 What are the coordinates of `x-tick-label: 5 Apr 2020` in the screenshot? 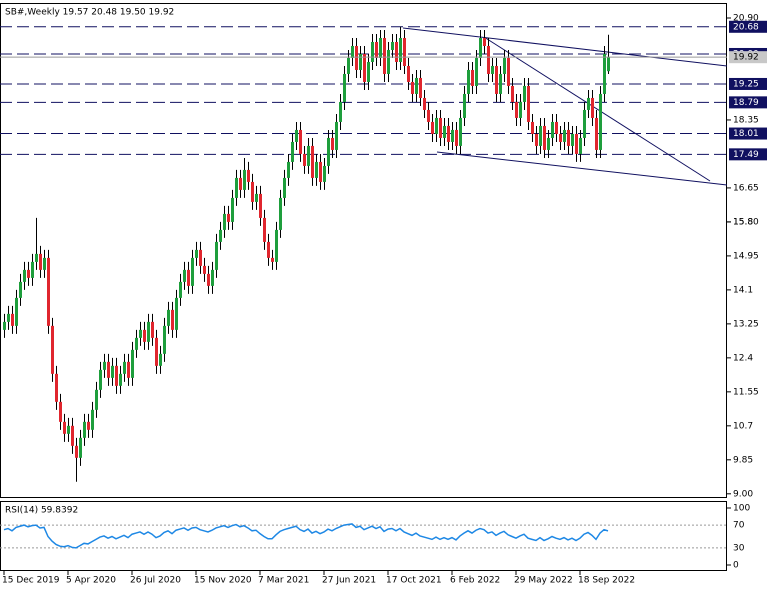 It's located at (91, 581).